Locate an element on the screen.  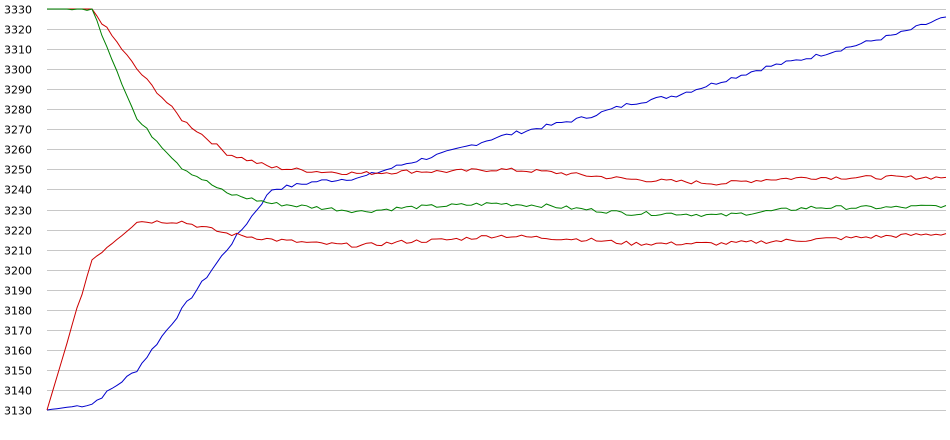
y-tick-label: 3130 is located at coordinates (18, 411).